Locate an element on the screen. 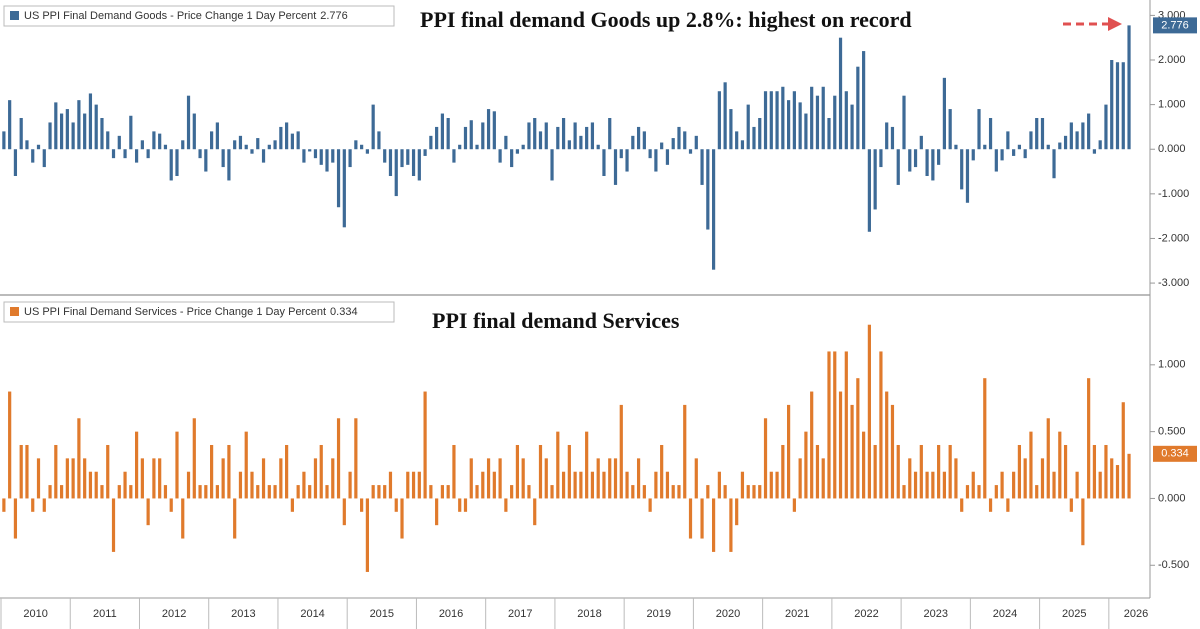  x-tick-label: 2016 is located at coordinates (451, 614).